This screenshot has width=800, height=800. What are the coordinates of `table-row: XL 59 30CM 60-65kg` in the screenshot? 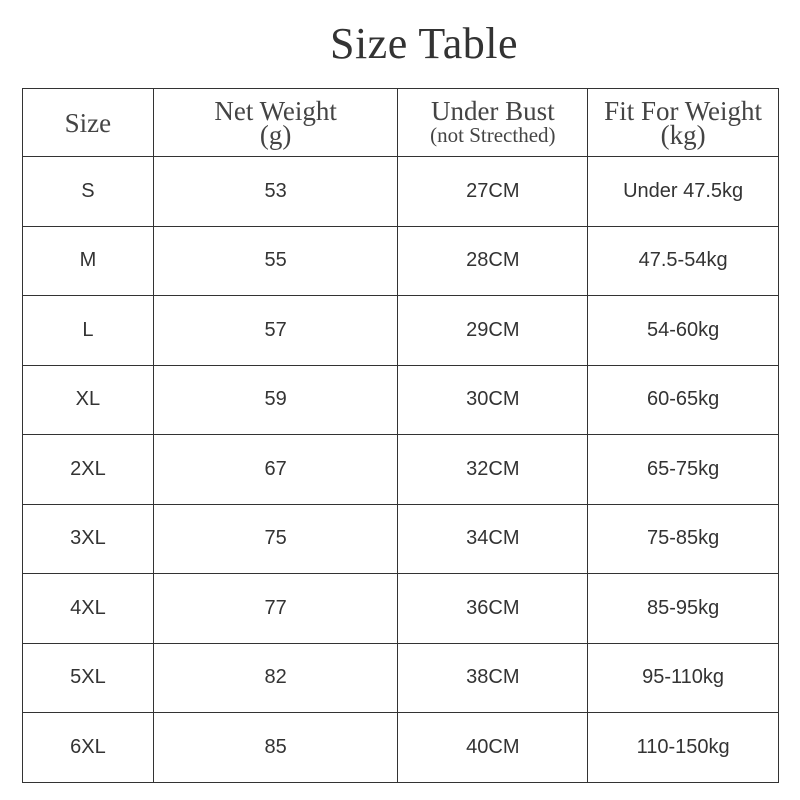 It's located at (400, 399).